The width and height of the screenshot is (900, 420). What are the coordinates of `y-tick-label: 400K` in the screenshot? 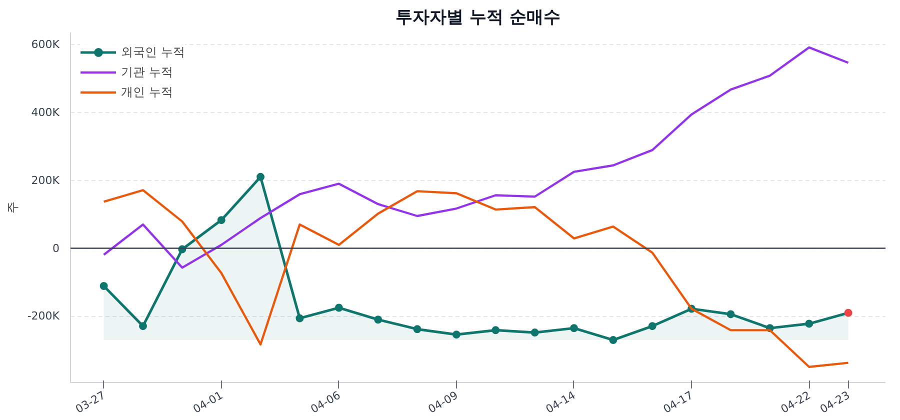 It's located at (45, 112).